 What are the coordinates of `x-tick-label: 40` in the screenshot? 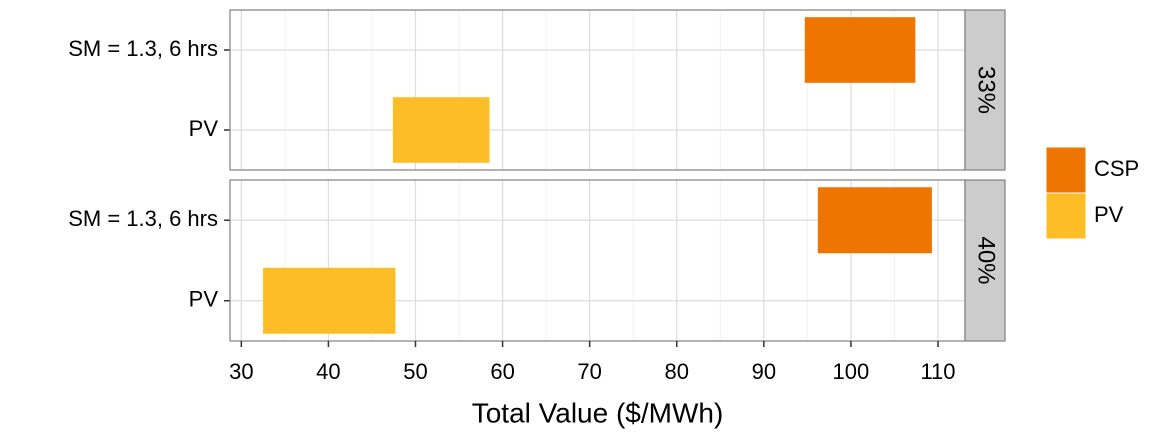 It's located at (328, 371).